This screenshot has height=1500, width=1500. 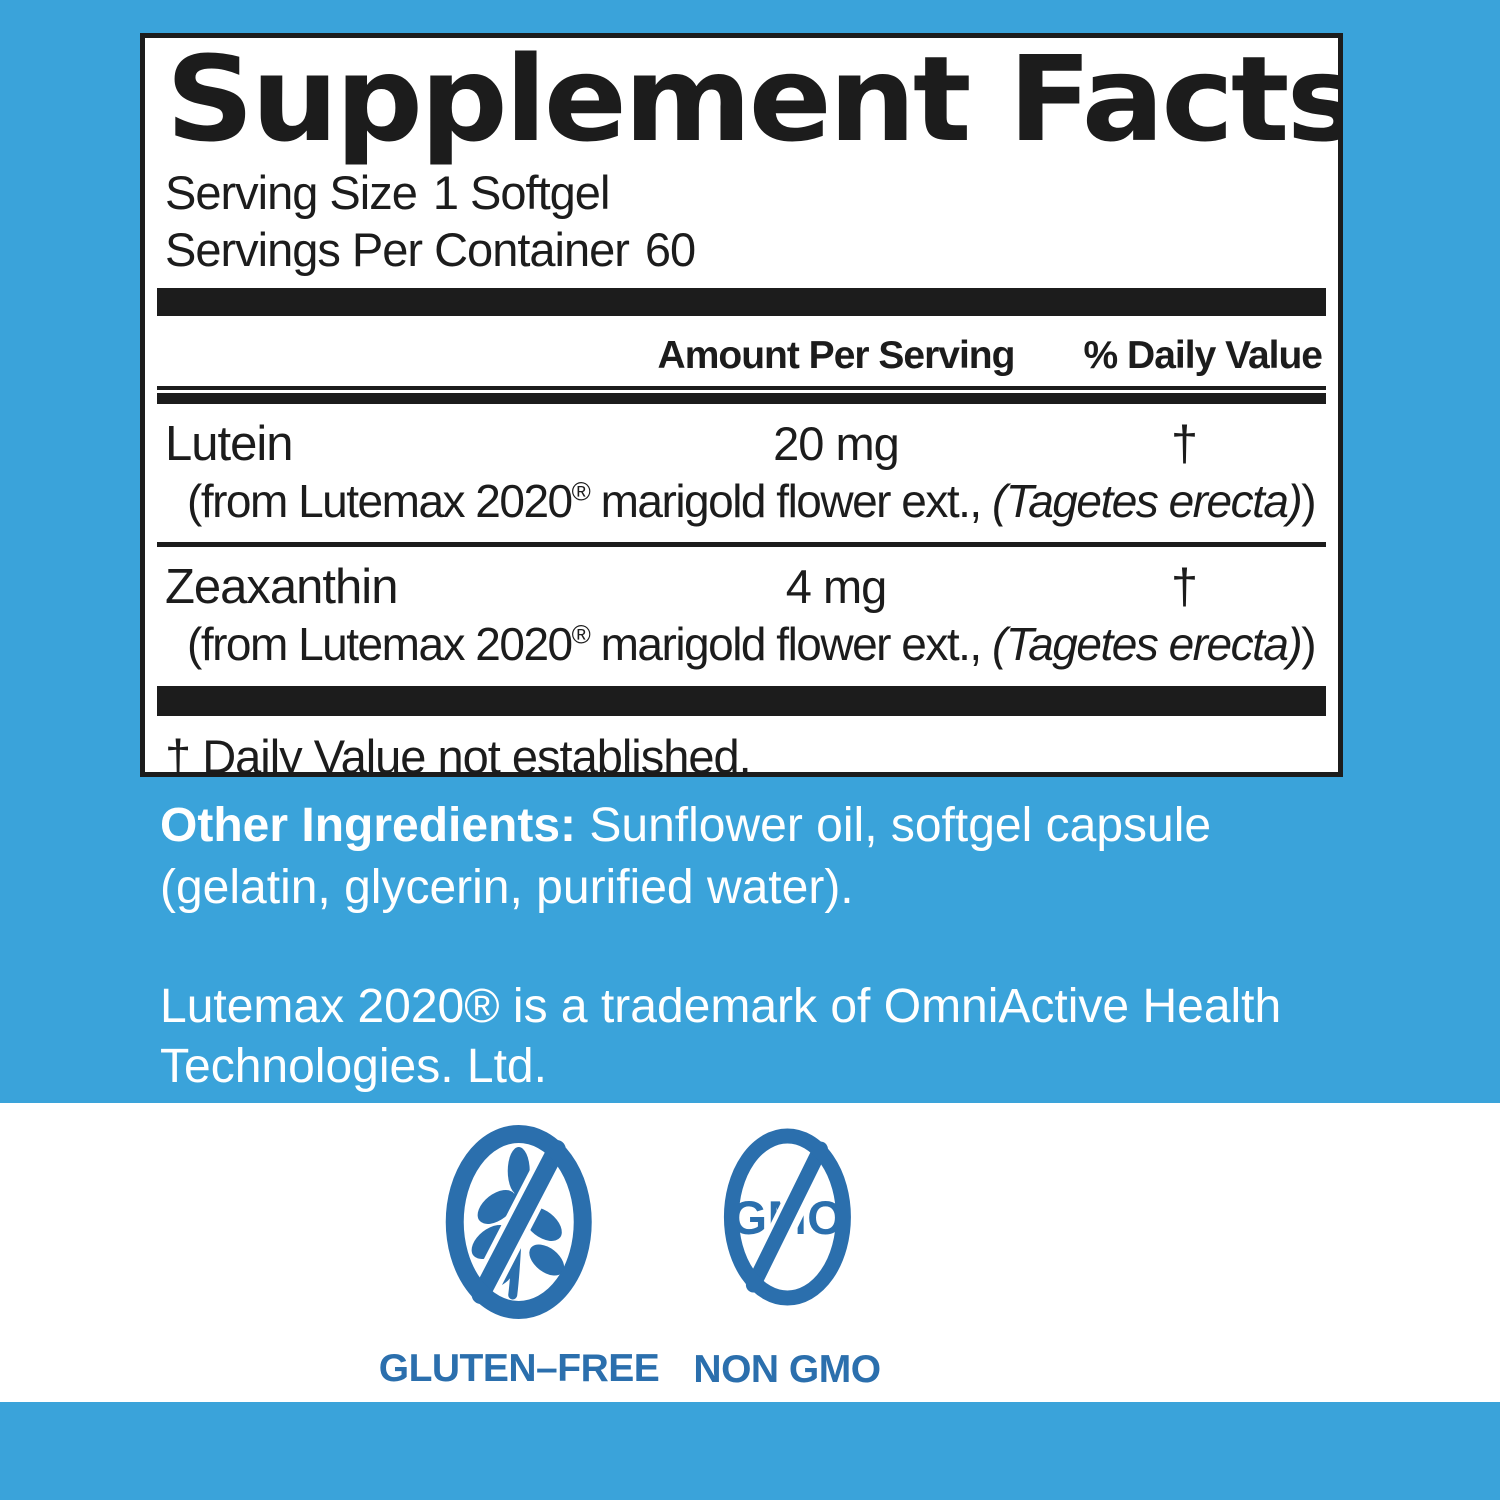 What do you see at coordinates (741, 249) in the screenshot?
I see `servings-per-container-row: Servings Per Container 60` at bounding box center [741, 249].